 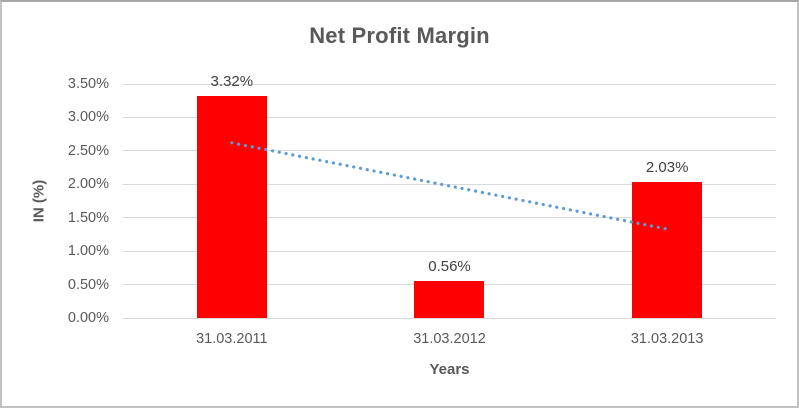 I want to click on x-axis-title: Years, so click(x=449, y=369).